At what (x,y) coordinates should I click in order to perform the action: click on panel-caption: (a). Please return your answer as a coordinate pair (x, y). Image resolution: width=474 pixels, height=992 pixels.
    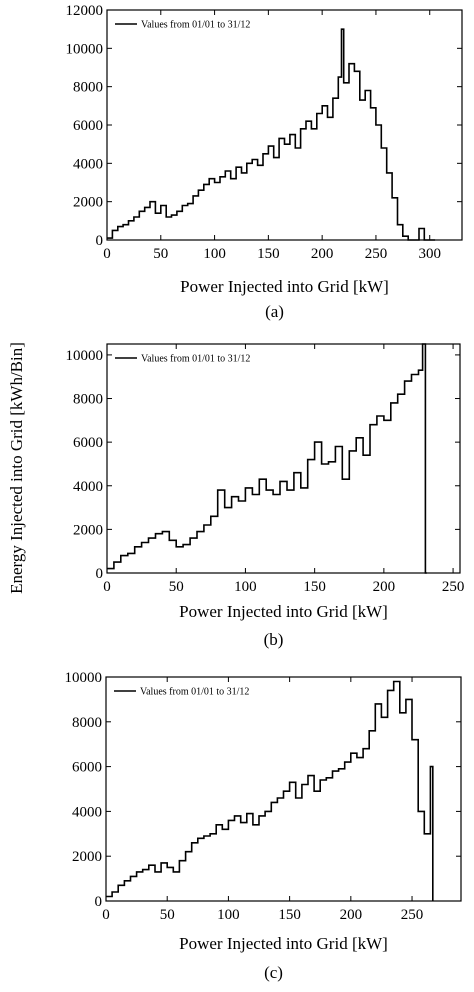
    Looking at the image, I should click on (274, 311).